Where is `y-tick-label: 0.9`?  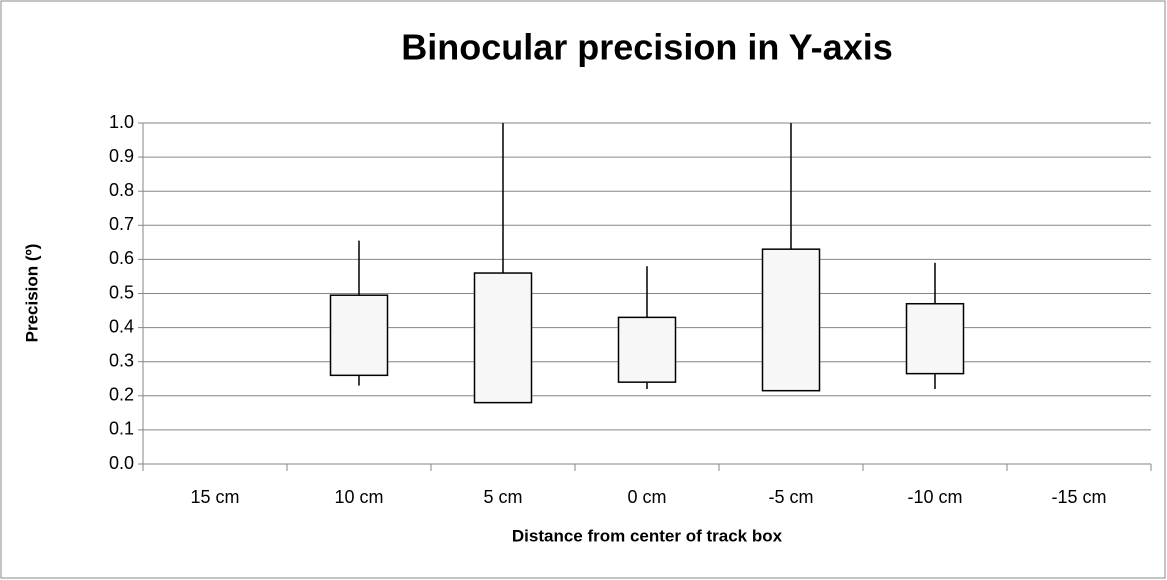
y-tick-label: 0.9 is located at coordinates (121, 156).